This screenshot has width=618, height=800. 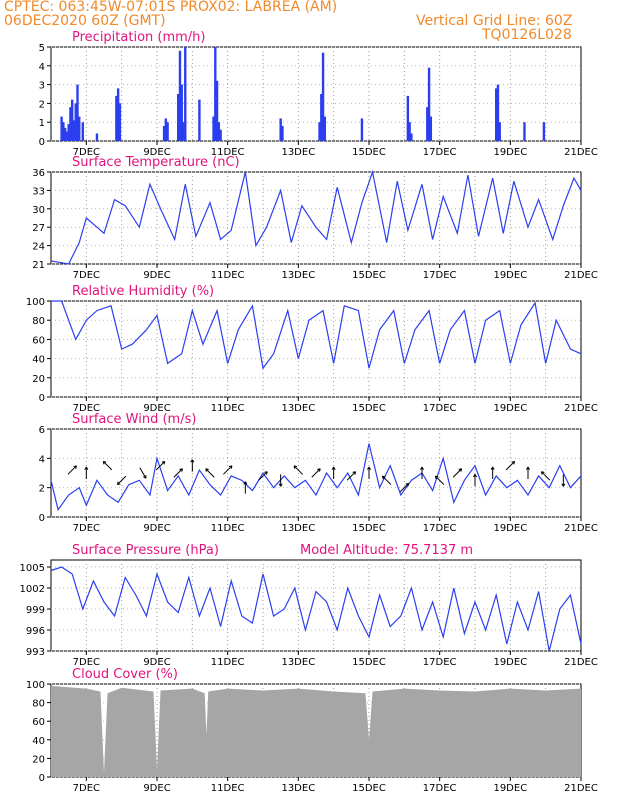 I want to click on panel-frame-temp, so click(x=316, y=218).